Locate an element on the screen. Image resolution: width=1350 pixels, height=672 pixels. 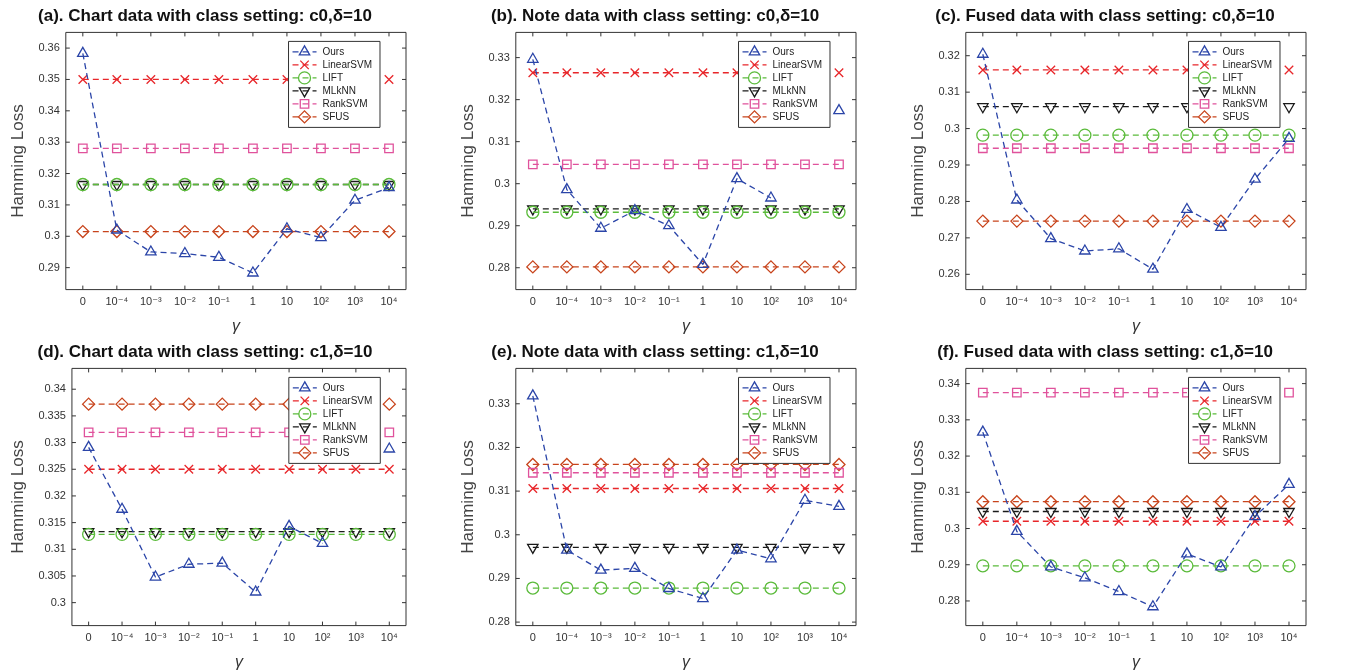
legend-label: MLkNN is located at coordinates (339, 426).